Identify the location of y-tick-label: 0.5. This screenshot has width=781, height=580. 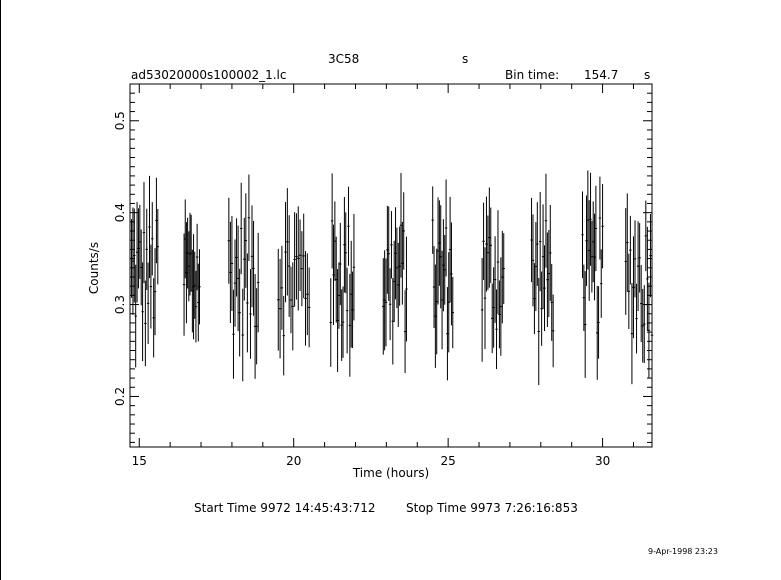
(120, 120).